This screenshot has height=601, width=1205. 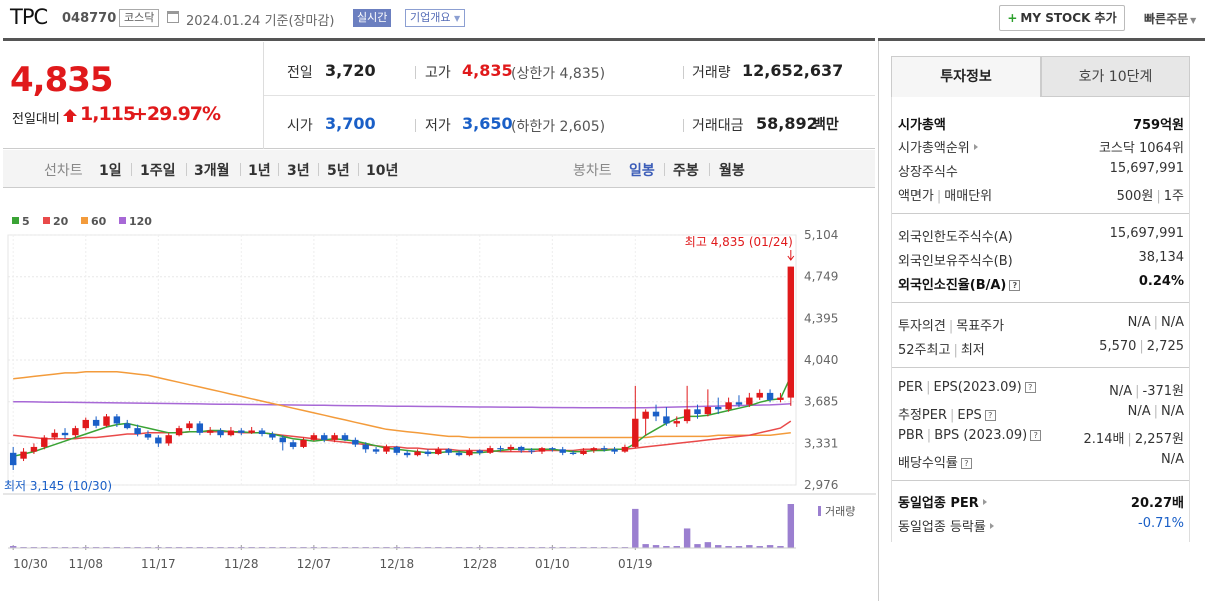 What do you see at coordinates (260, 21) in the screenshot?
I see `date-text: 2024.01.24 기준(장마감)` at bounding box center [260, 21].